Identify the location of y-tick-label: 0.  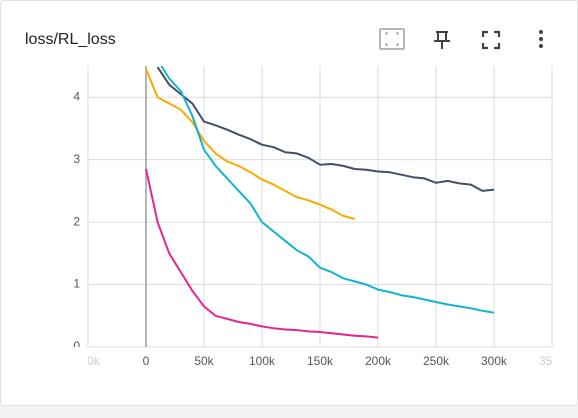
(76, 346).